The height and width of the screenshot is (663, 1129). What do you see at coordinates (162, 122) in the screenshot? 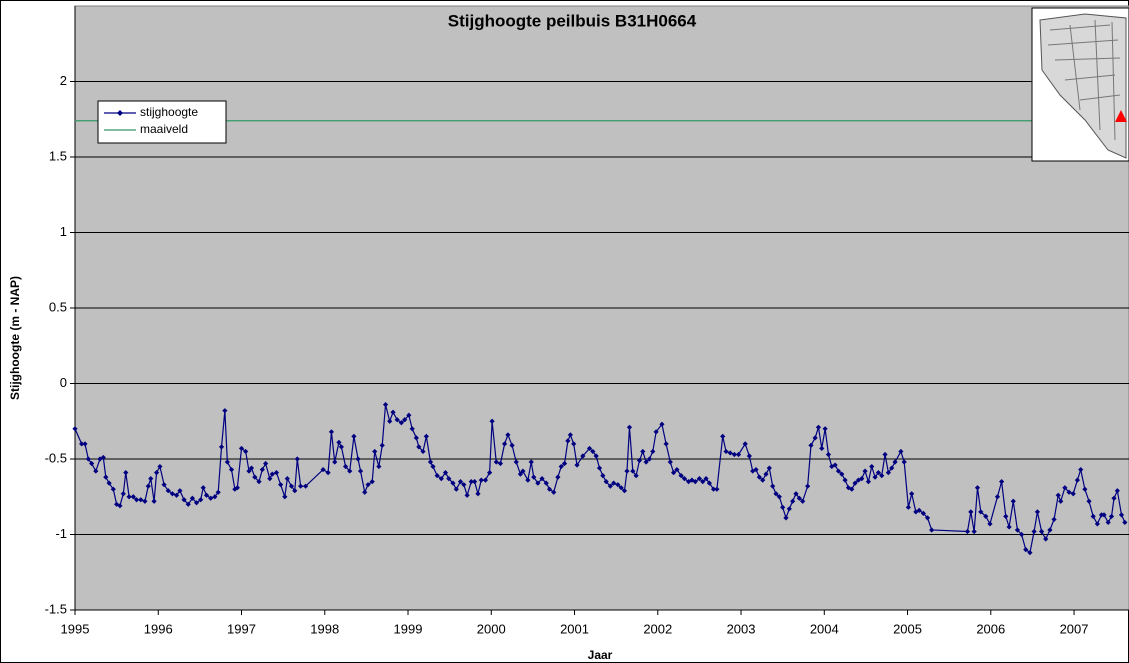
I see `legend: stijghoogte maaiveld` at bounding box center [162, 122].